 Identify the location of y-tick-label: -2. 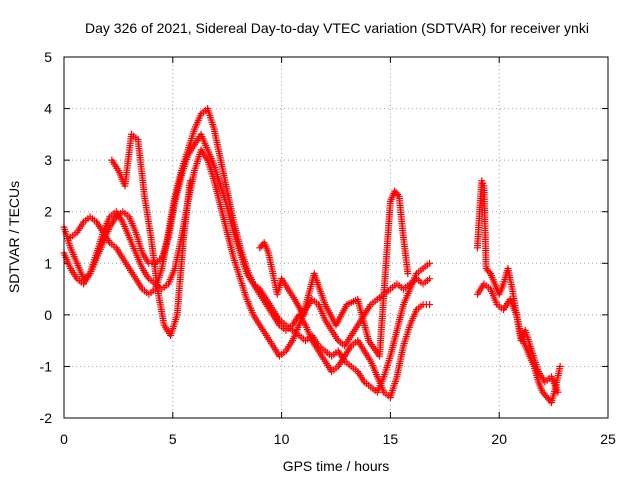
(46, 418).